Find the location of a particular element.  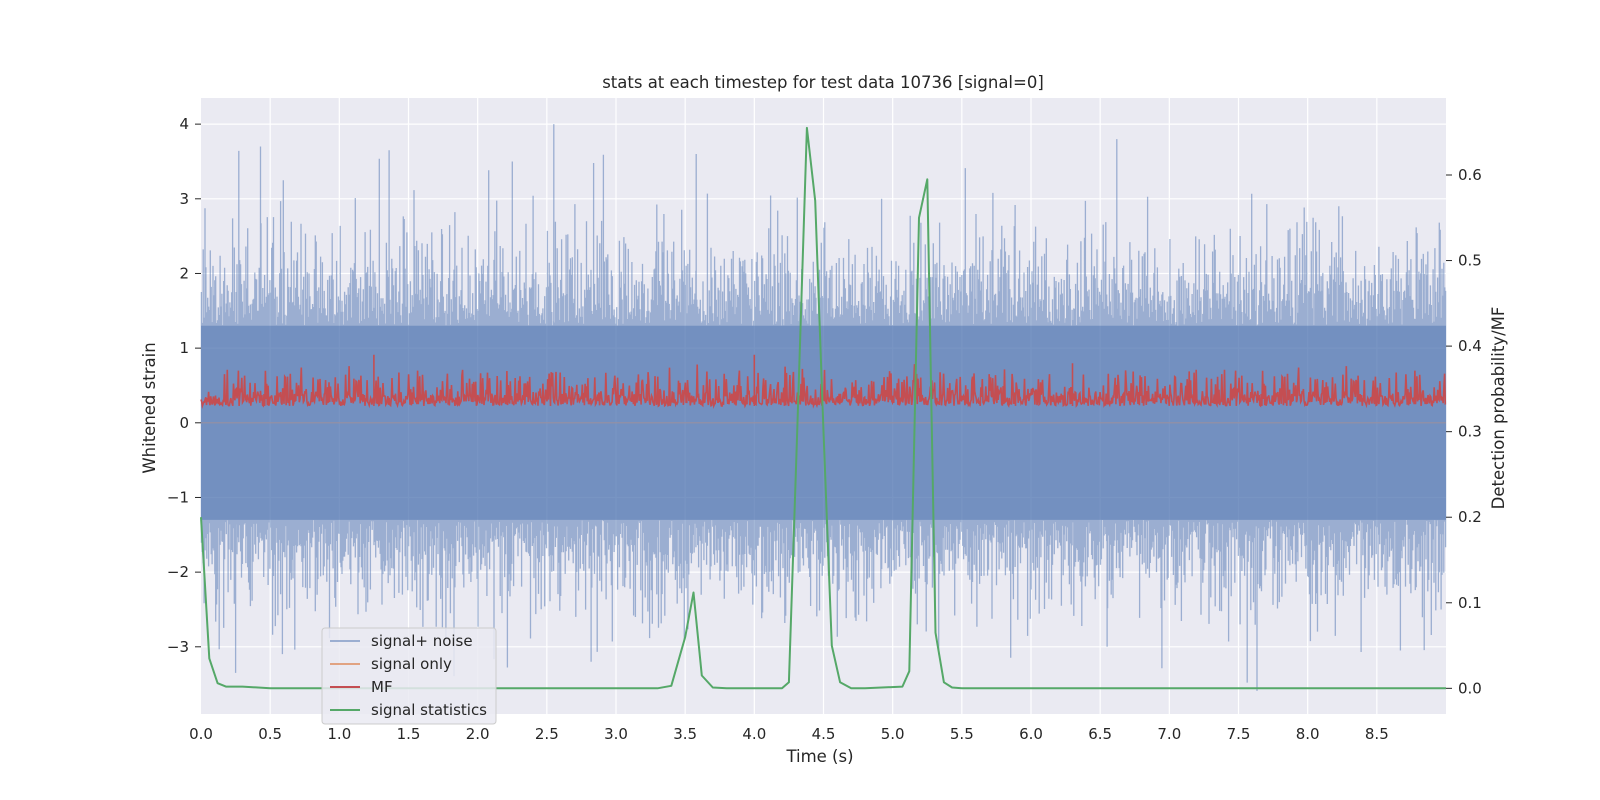

x-tick-label: 0.5 is located at coordinates (270, 734).